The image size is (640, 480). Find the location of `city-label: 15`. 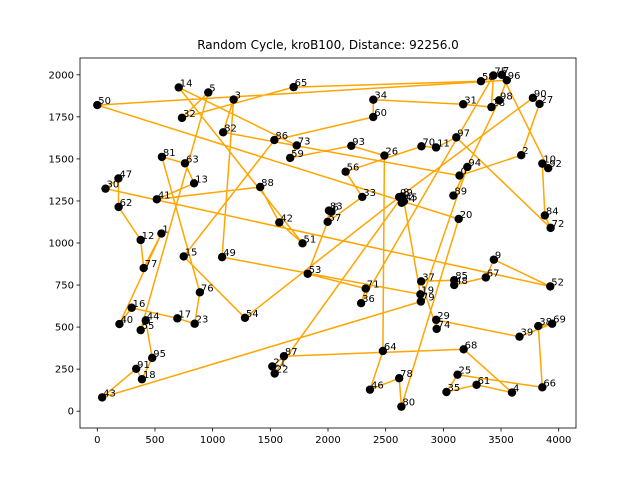

city-label: 15 is located at coordinates (191, 252).